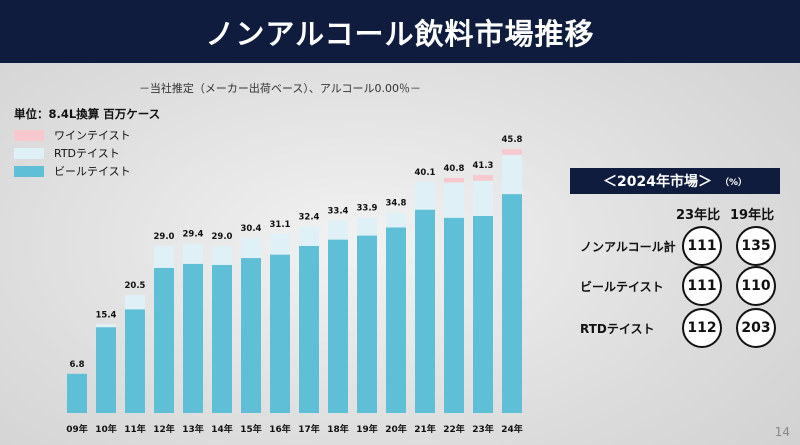 The width and height of the screenshot is (800, 445). I want to click on legend-label-beer: ビールテイスト, so click(92, 171).